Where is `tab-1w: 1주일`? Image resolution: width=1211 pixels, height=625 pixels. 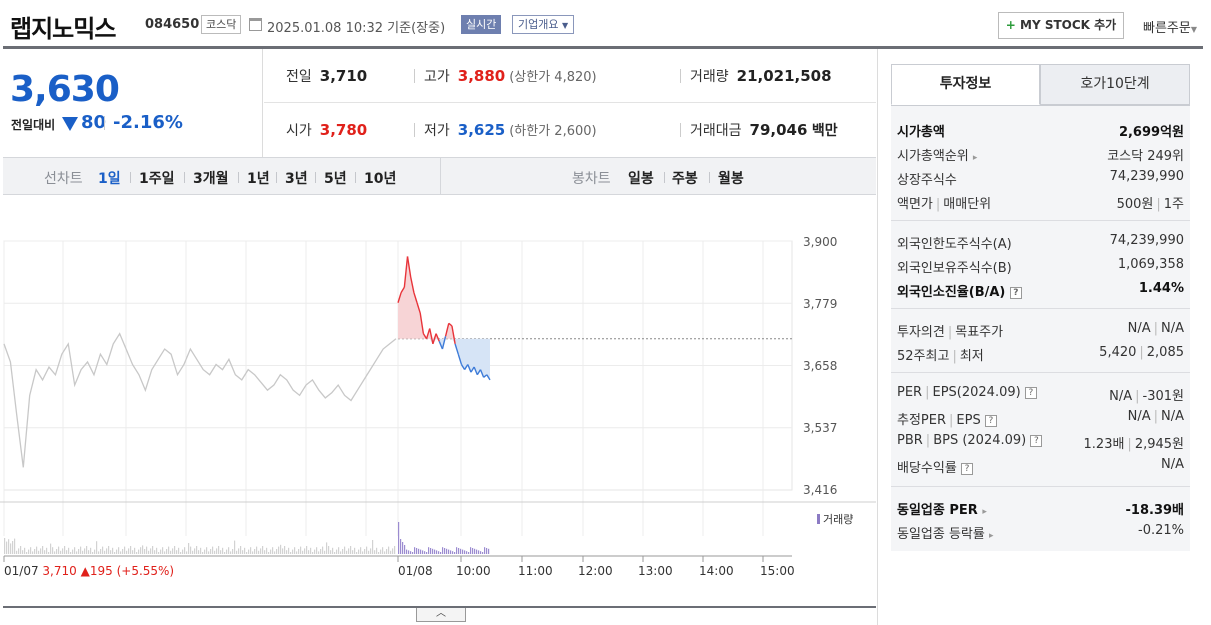 tab-1w: 1주일 is located at coordinates (157, 179).